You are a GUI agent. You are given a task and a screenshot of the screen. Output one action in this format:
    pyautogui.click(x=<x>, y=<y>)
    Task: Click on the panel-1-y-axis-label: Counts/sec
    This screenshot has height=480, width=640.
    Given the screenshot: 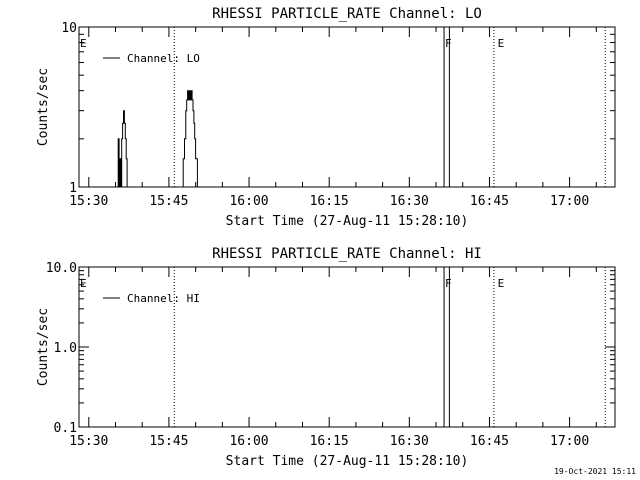 What is the action you would take?
    pyautogui.click(x=43, y=107)
    